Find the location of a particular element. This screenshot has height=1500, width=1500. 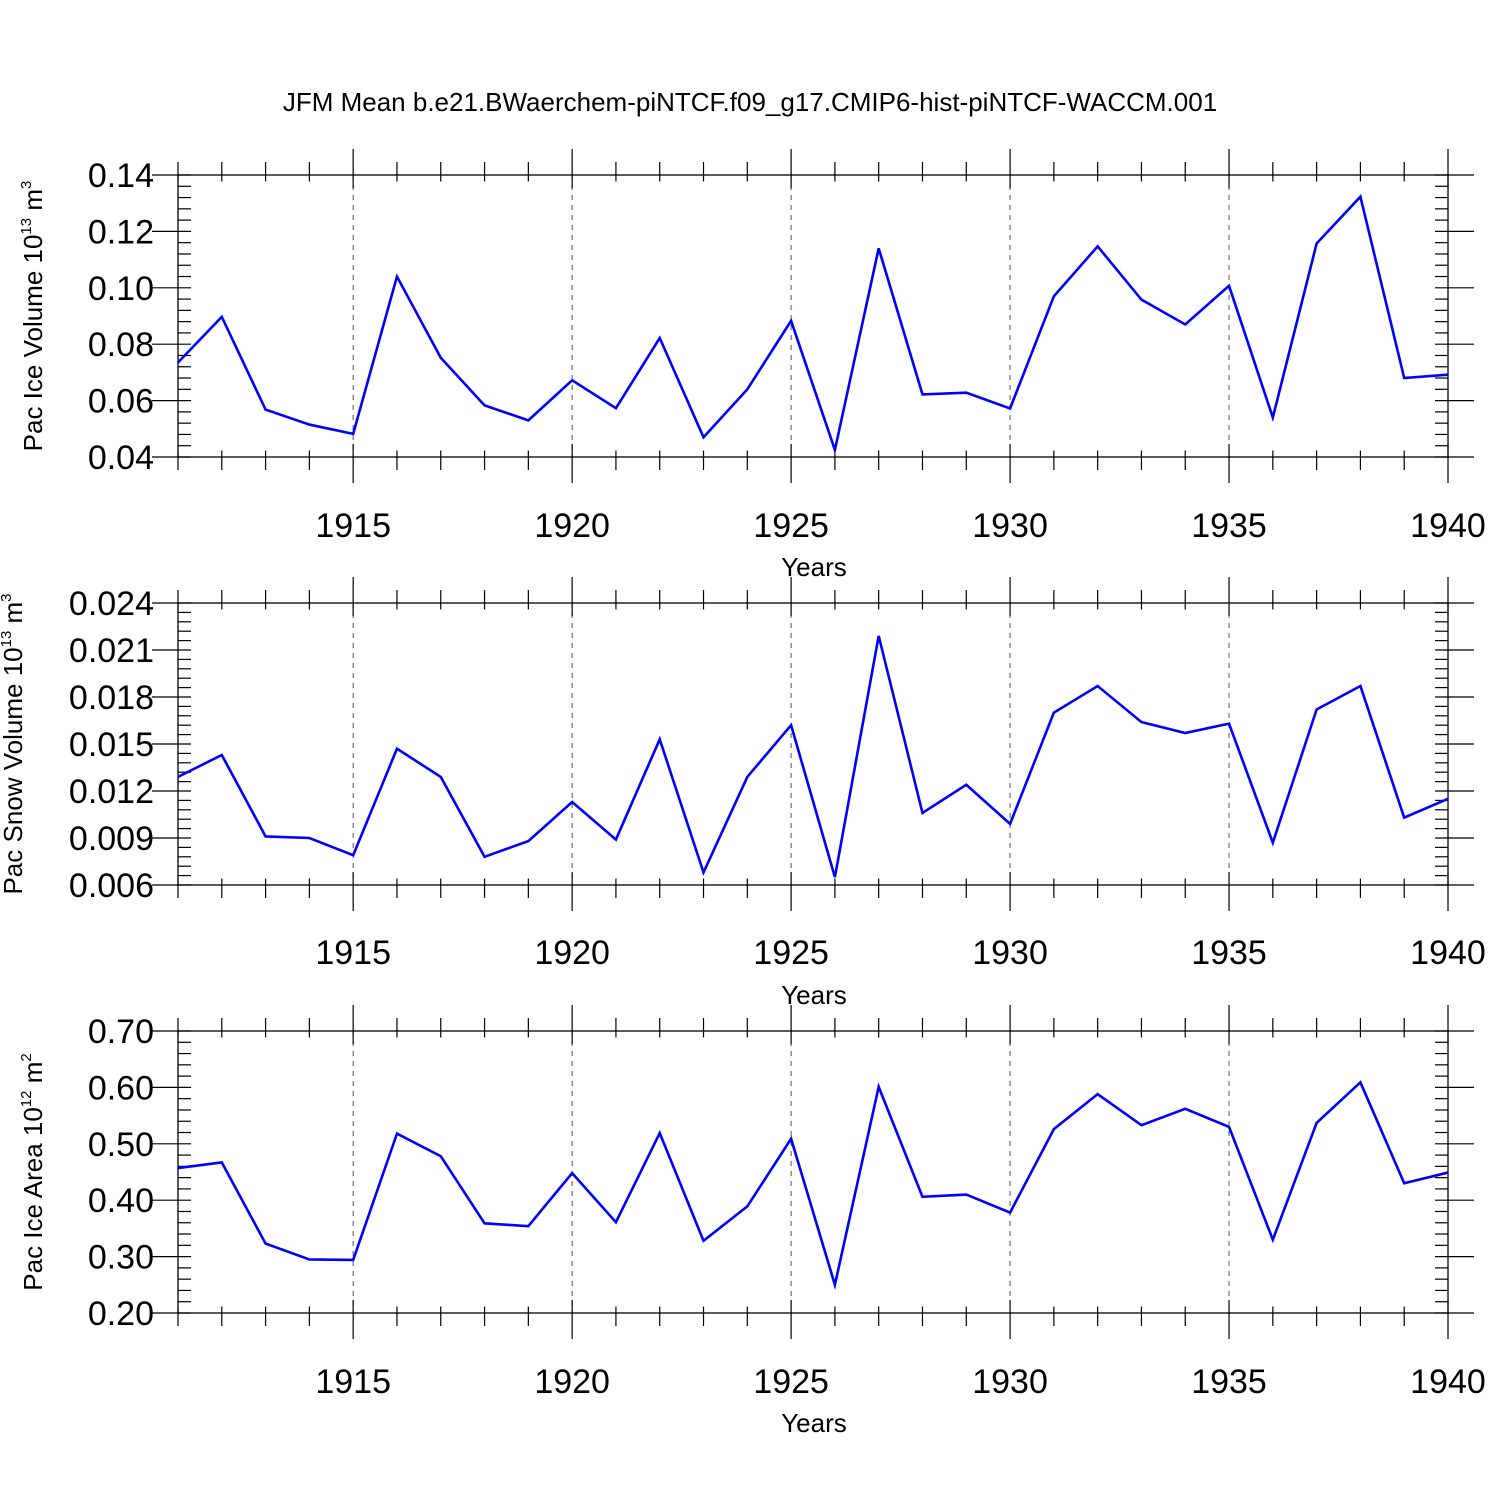

y-tick-label: 0.70 is located at coordinates (121, 1032).